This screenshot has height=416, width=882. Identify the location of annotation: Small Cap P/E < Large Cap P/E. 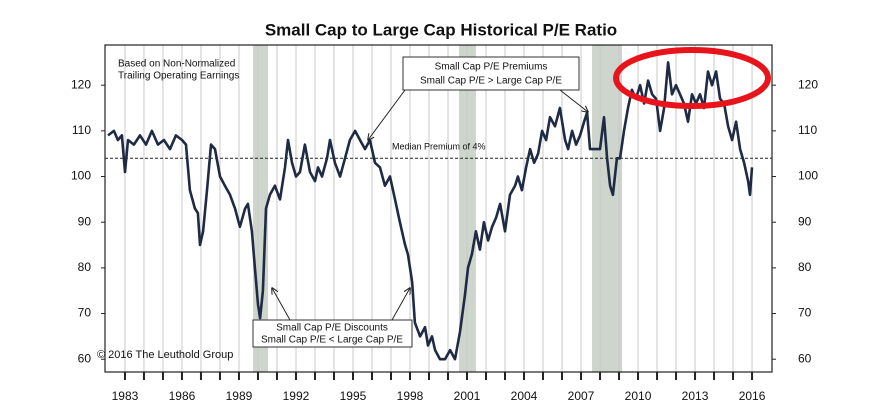
(332, 340).